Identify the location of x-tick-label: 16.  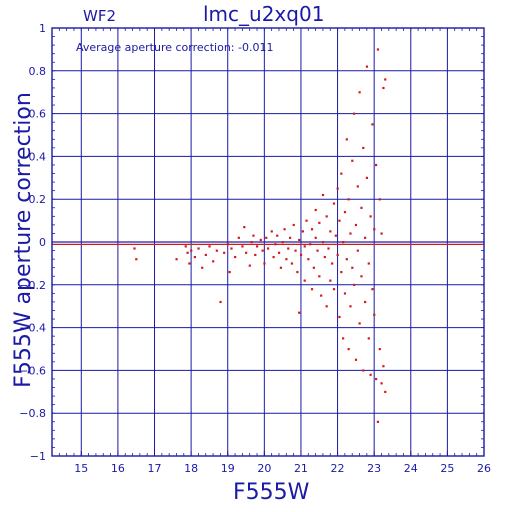
(118, 468).